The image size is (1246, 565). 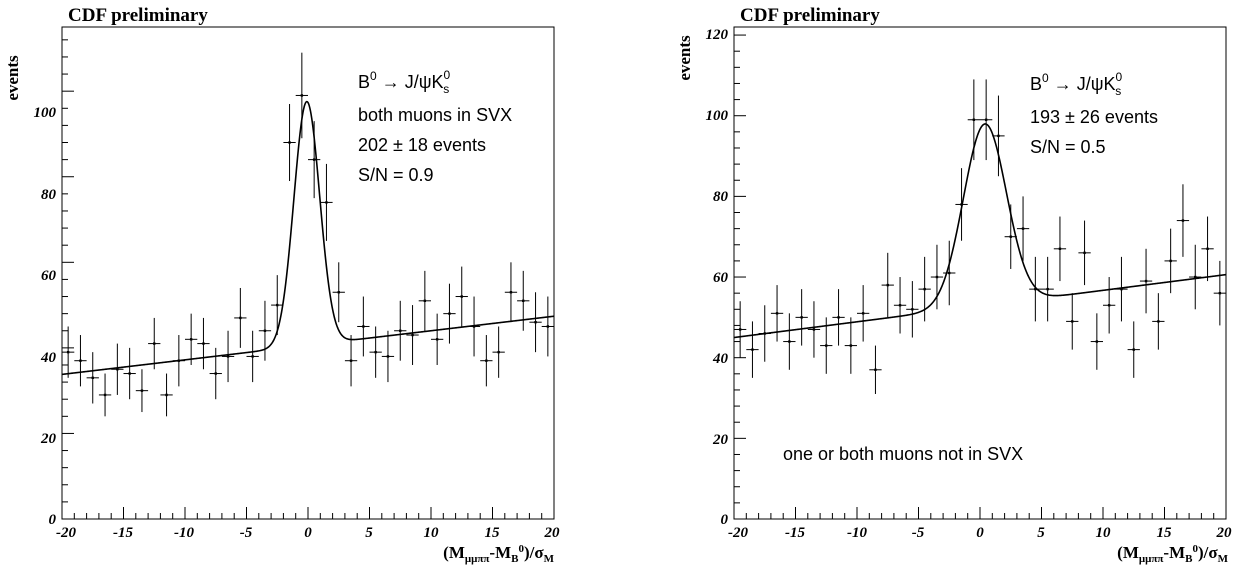 What do you see at coordinates (369, 533) in the screenshot?
I see `left-x-tick-label: 5` at bounding box center [369, 533].